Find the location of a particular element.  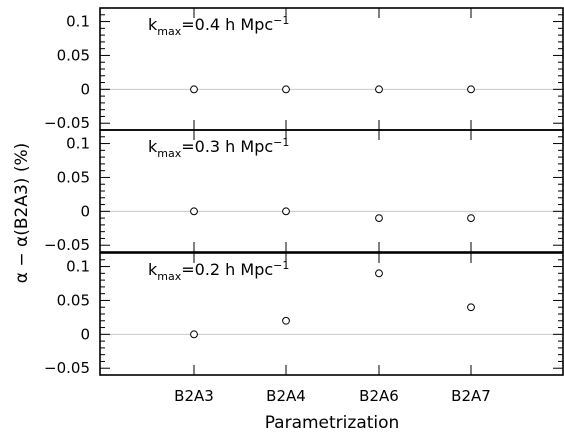

annotation-value: =0.4 h Mpc is located at coordinates (227, 24).